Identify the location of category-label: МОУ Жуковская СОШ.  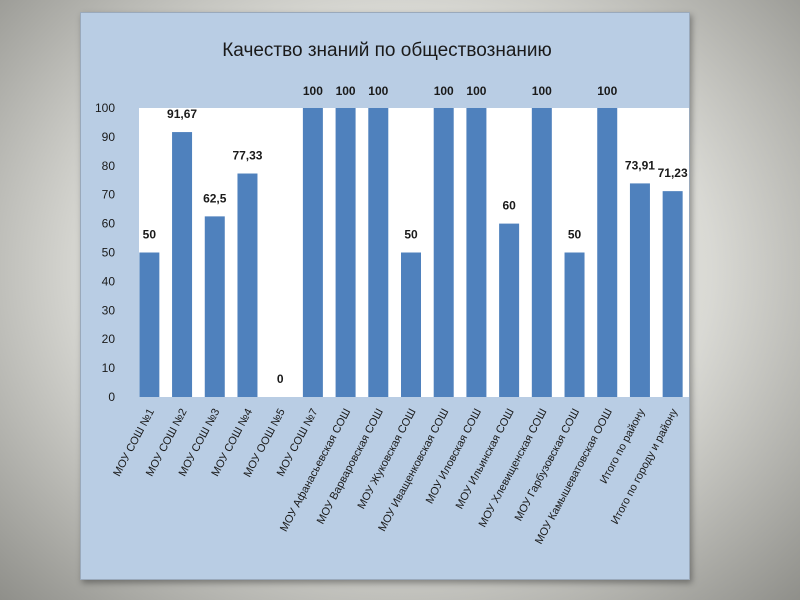
(387, 459).